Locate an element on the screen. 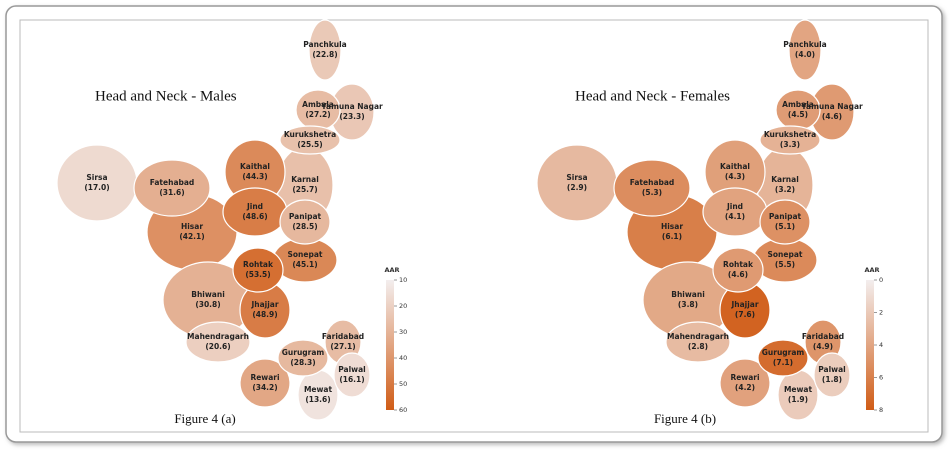 The width and height of the screenshot is (952, 454). district-value: (48.9) is located at coordinates (264, 314).